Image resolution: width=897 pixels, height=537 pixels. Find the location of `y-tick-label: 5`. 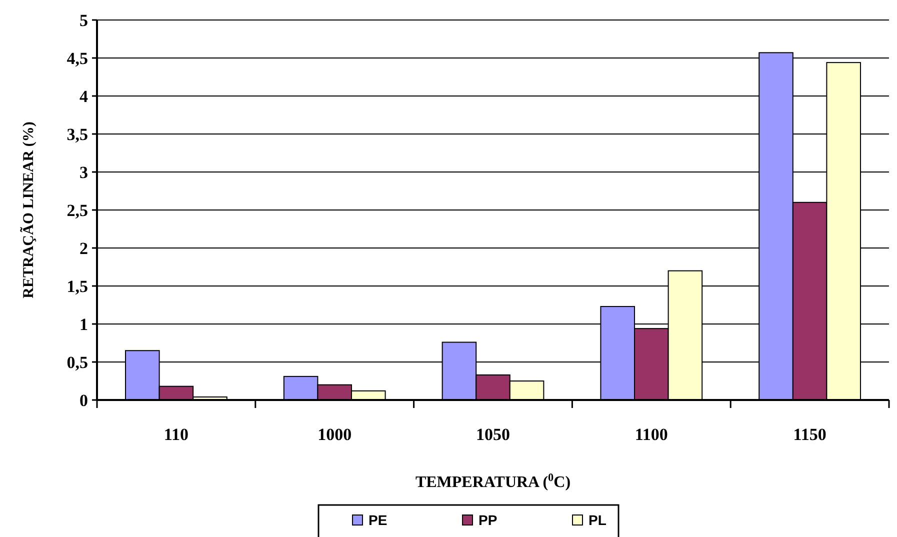

y-tick-label: 5 is located at coordinates (84, 20).